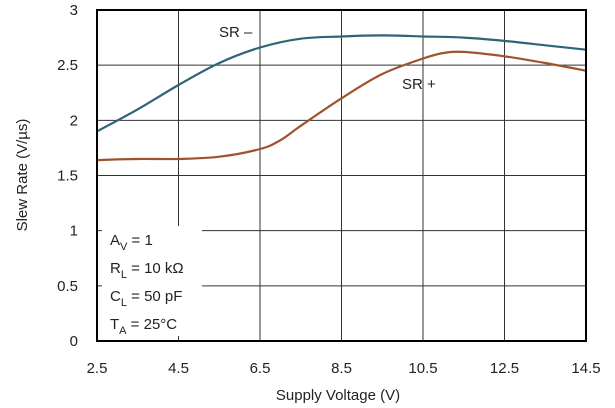 The height and width of the screenshot is (408, 615). What do you see at coordinates (504, 368) in the screenshot?
I see `x-tick-label: 12.5` at bounding box center [504, 368].